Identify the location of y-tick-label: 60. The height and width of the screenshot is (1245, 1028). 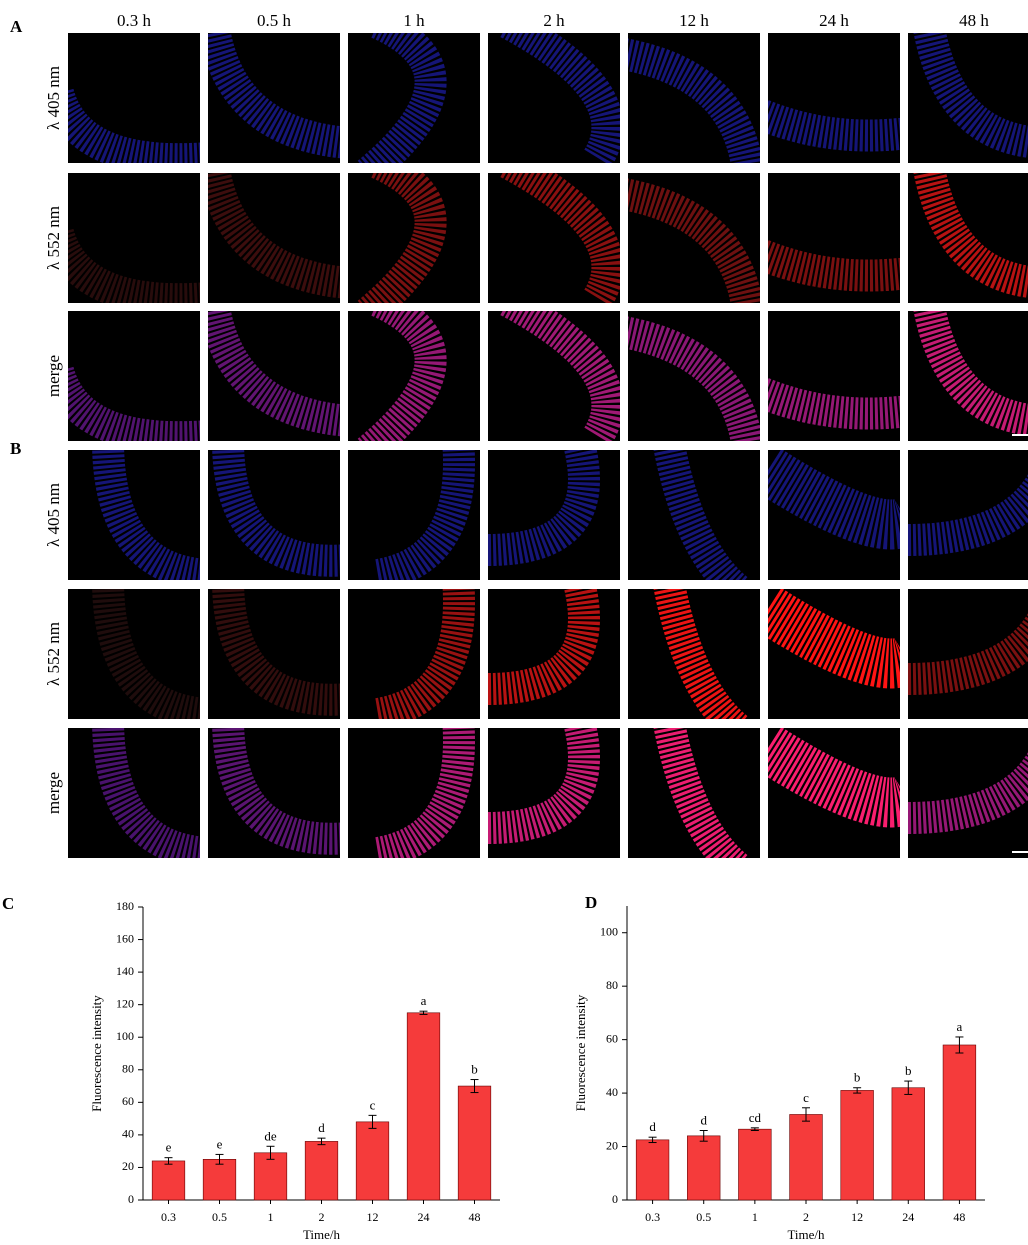
(612, 1038).